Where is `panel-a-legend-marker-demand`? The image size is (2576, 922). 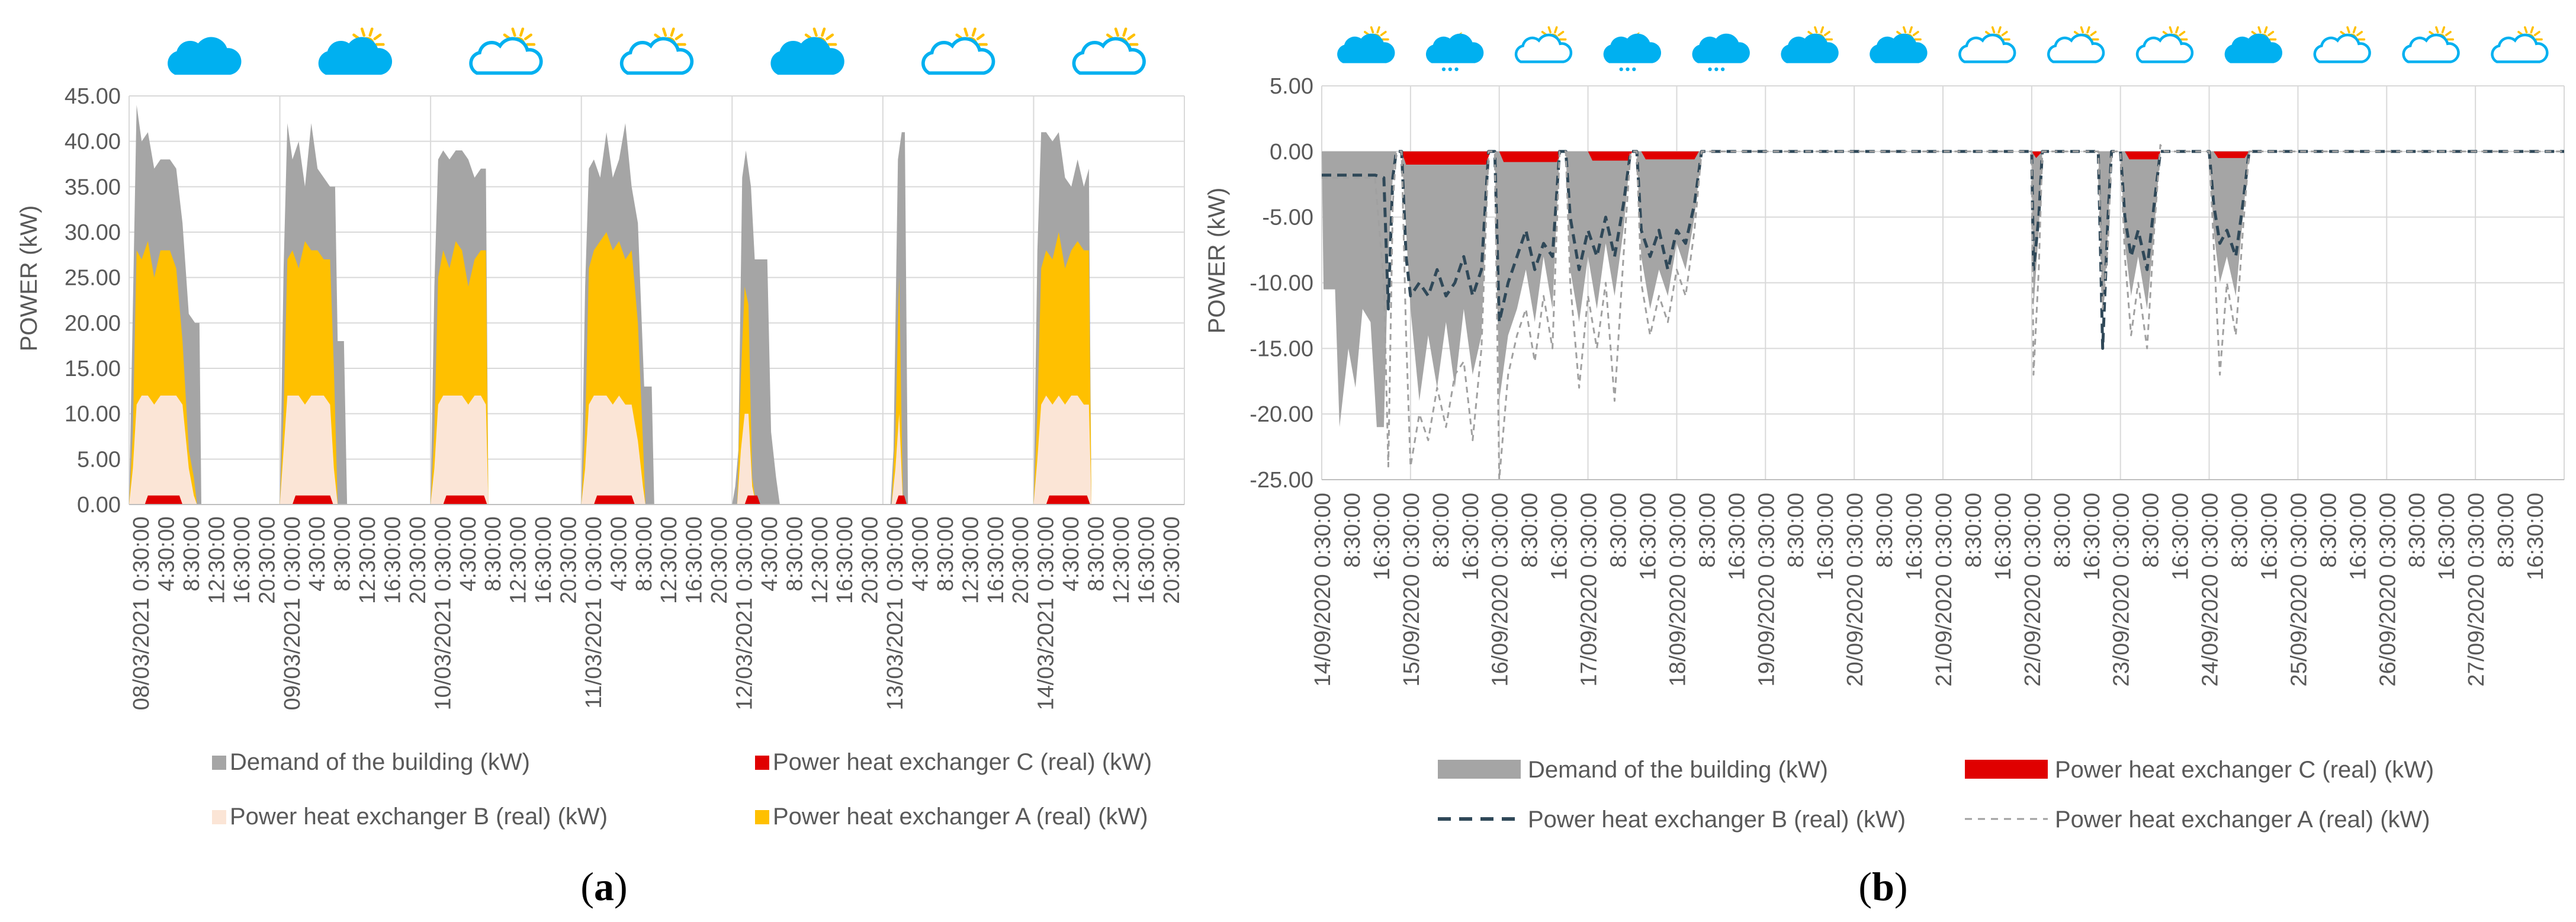 panel-a-legend-marker-demand is located at coordinates (219, 763).